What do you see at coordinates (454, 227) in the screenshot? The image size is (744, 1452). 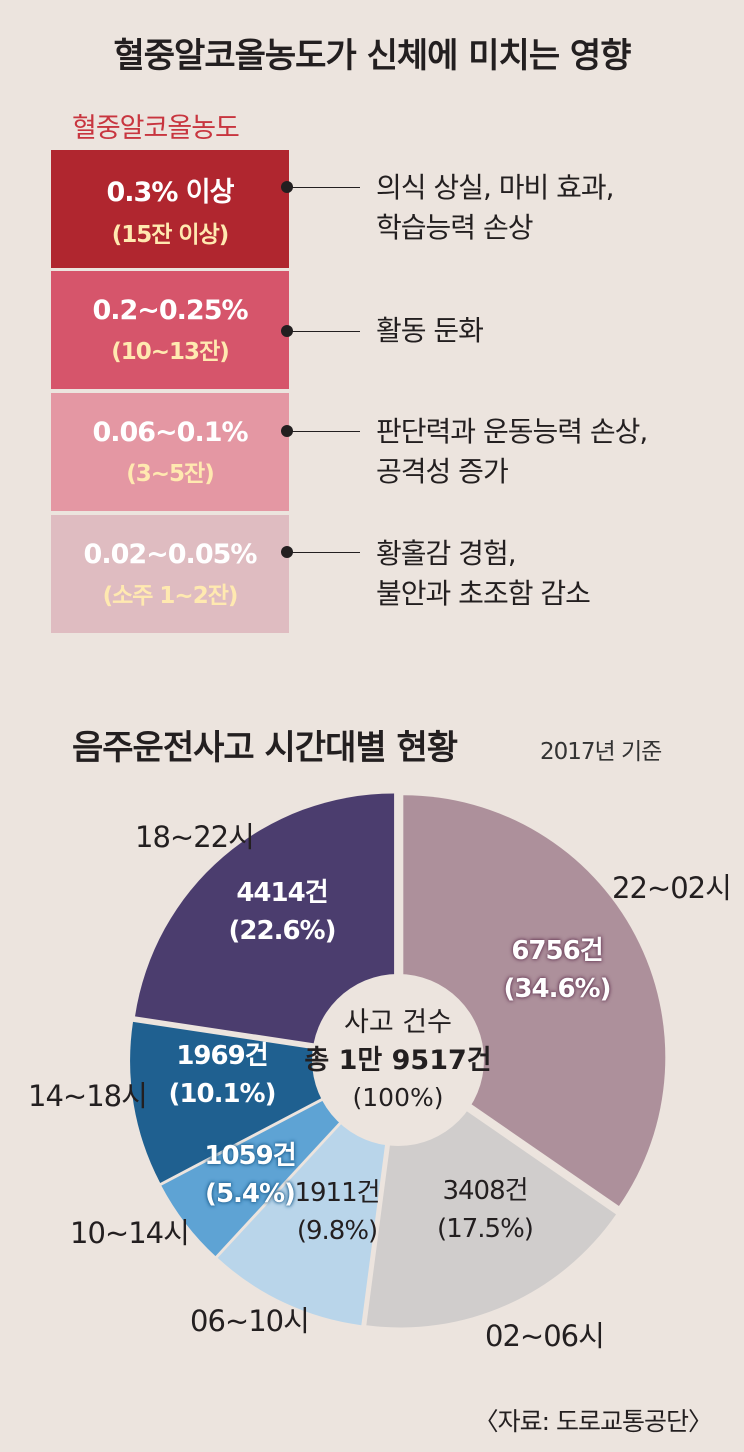 I see `effect-line: 학습능력 손상` at bounding box center [454, 227].